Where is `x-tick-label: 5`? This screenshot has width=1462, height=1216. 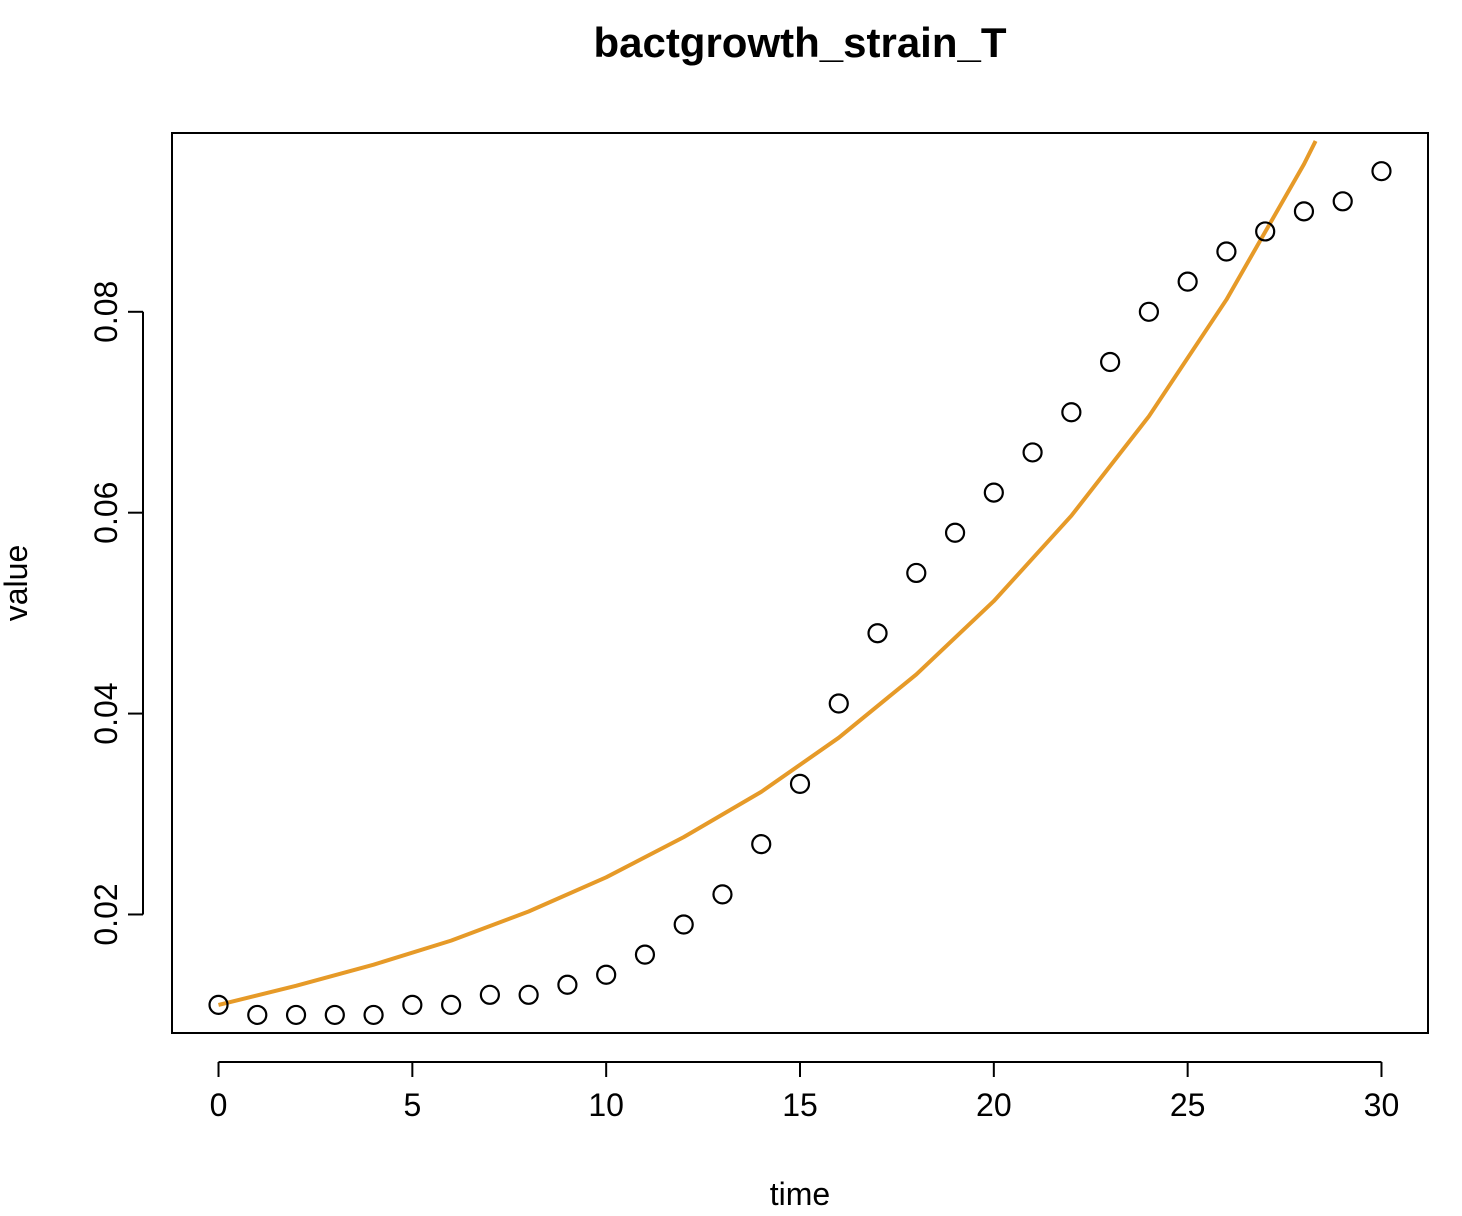
x-tick-label: 5 is located at coordinates (412, 1105).